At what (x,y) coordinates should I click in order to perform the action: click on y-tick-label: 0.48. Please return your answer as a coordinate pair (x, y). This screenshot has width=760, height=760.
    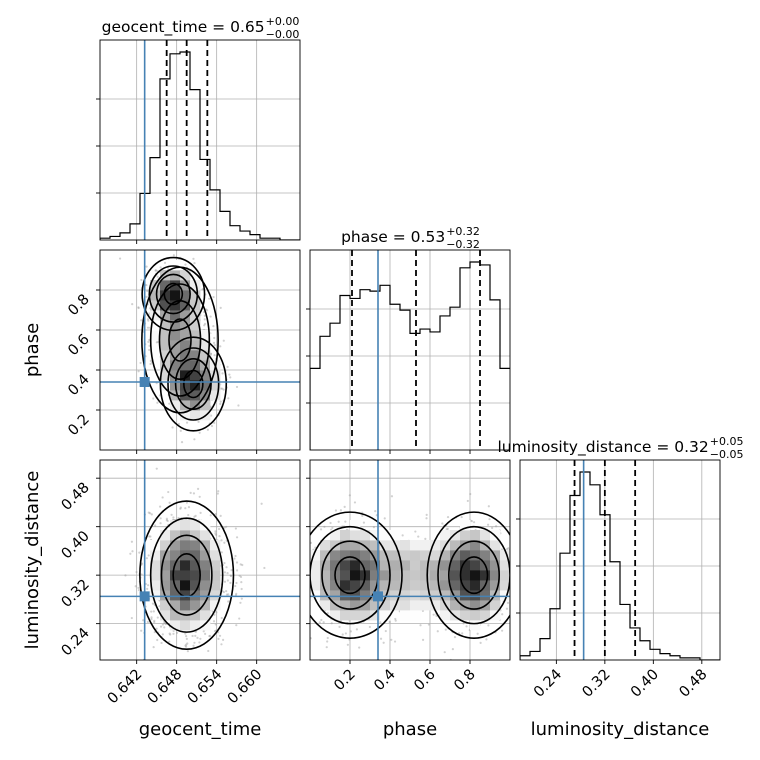
    Looking at the image, I should click on (76, 497).